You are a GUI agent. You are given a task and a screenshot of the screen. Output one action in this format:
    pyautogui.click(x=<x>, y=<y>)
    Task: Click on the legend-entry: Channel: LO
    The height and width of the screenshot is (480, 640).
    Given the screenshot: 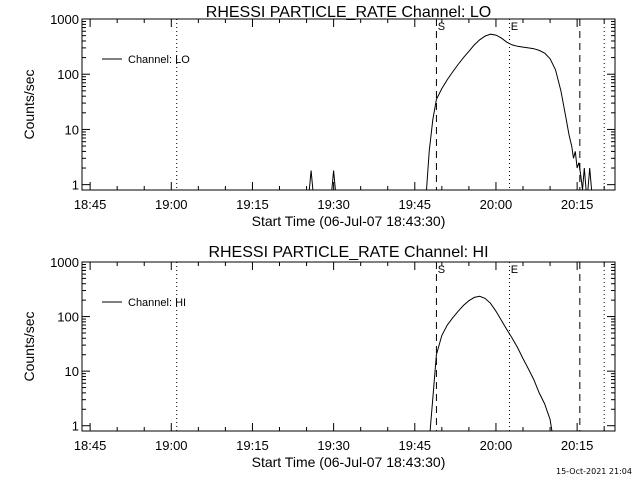 What is the action you would take?
    pyautogui.click(x=159, y=60)
    